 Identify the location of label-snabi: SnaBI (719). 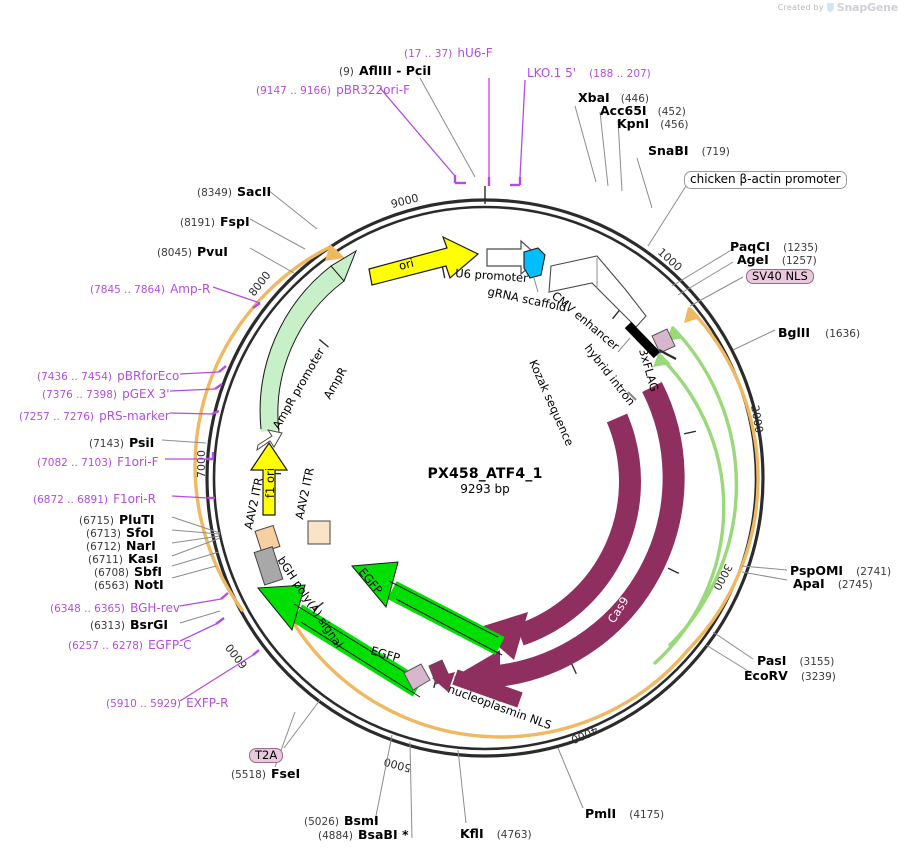
(689, 149).